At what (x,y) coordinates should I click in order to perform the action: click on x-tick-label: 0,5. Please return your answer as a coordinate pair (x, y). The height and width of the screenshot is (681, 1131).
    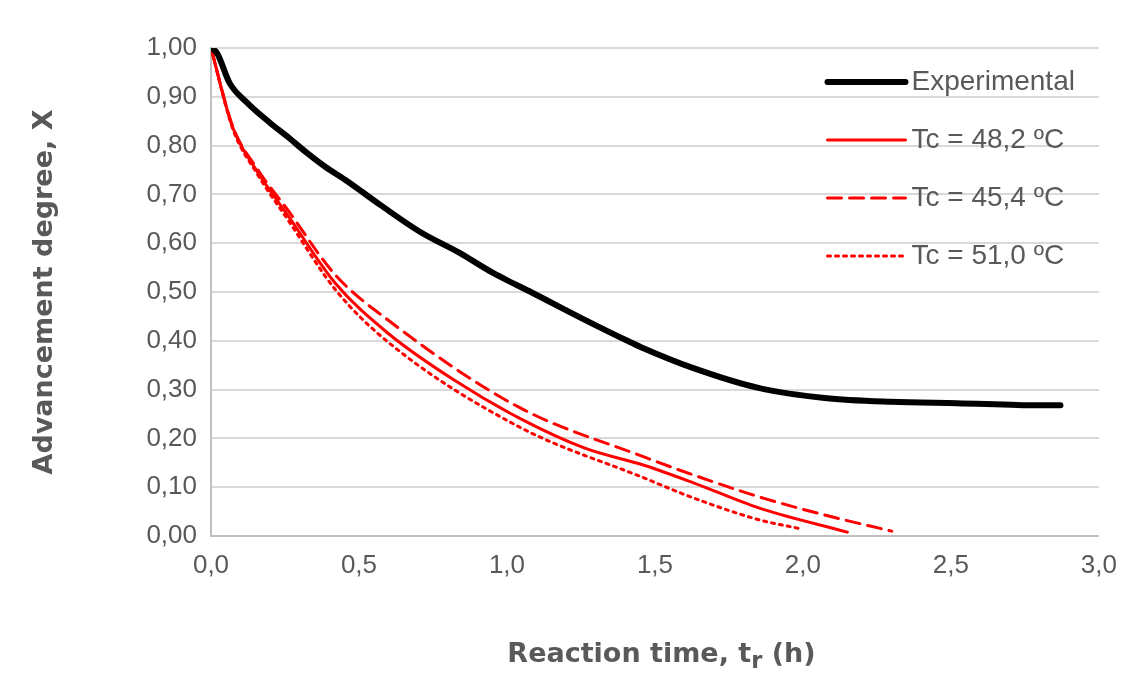
    Looking at the image, I should click on (359, 563).